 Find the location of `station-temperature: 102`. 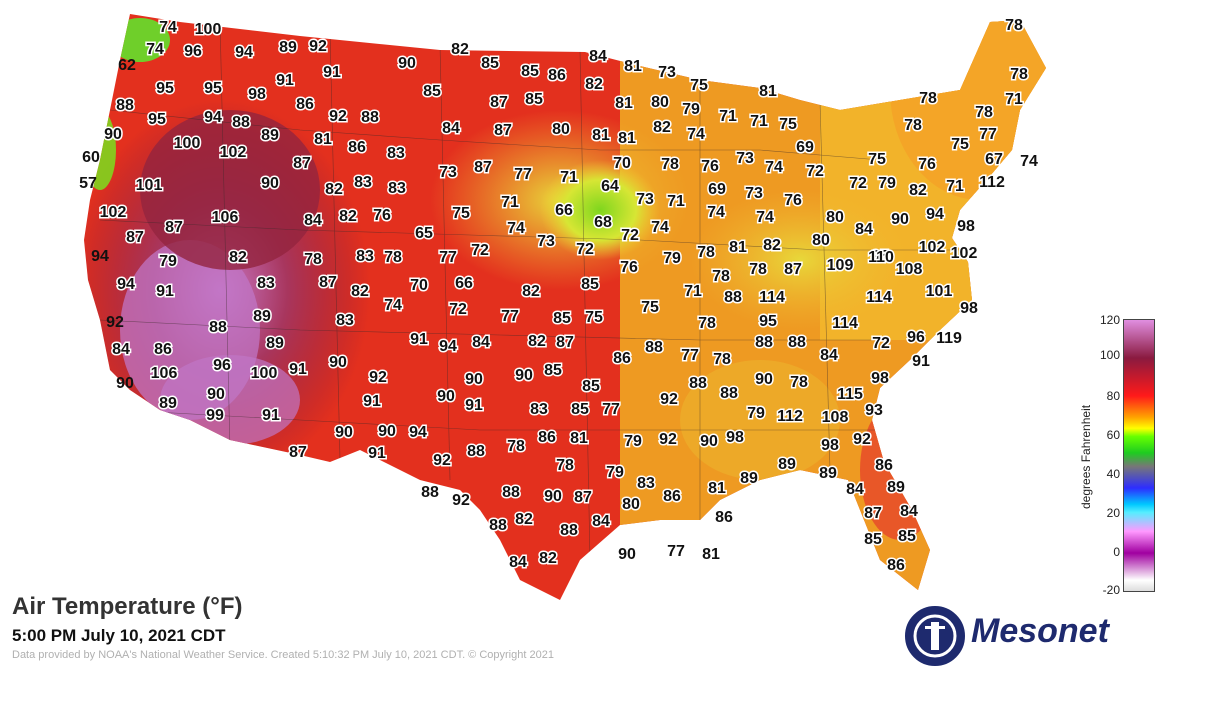

station-temperature: 102 is located at coordinates (964, 253).